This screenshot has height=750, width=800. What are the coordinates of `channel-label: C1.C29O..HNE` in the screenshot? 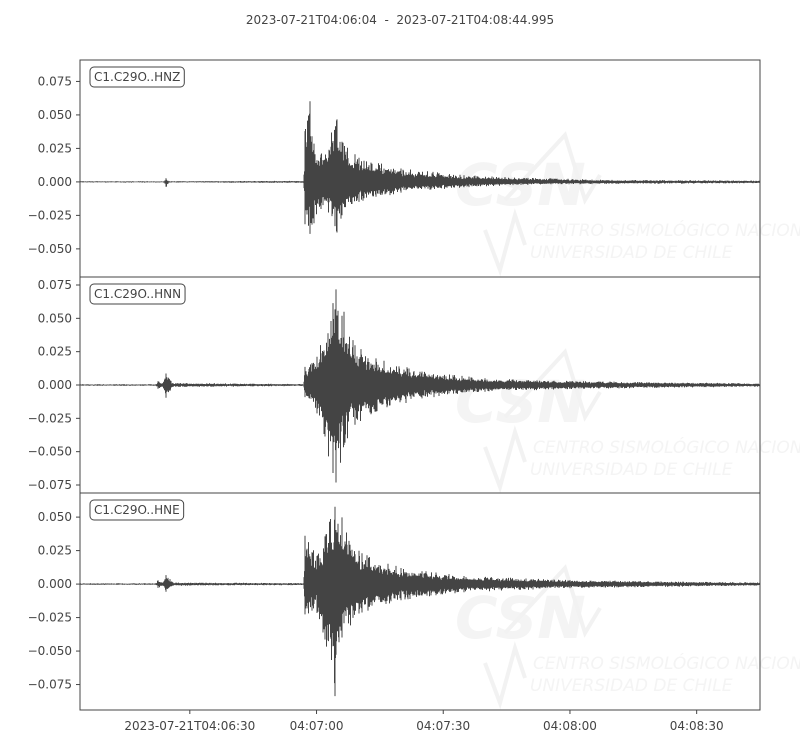 It's located at (137, 510).